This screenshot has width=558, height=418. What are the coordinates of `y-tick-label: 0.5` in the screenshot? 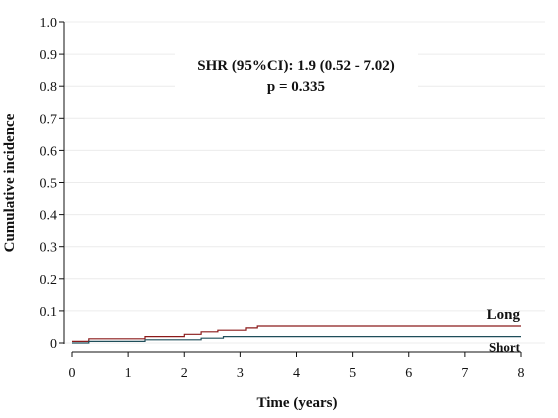 It's located at (49, 184).